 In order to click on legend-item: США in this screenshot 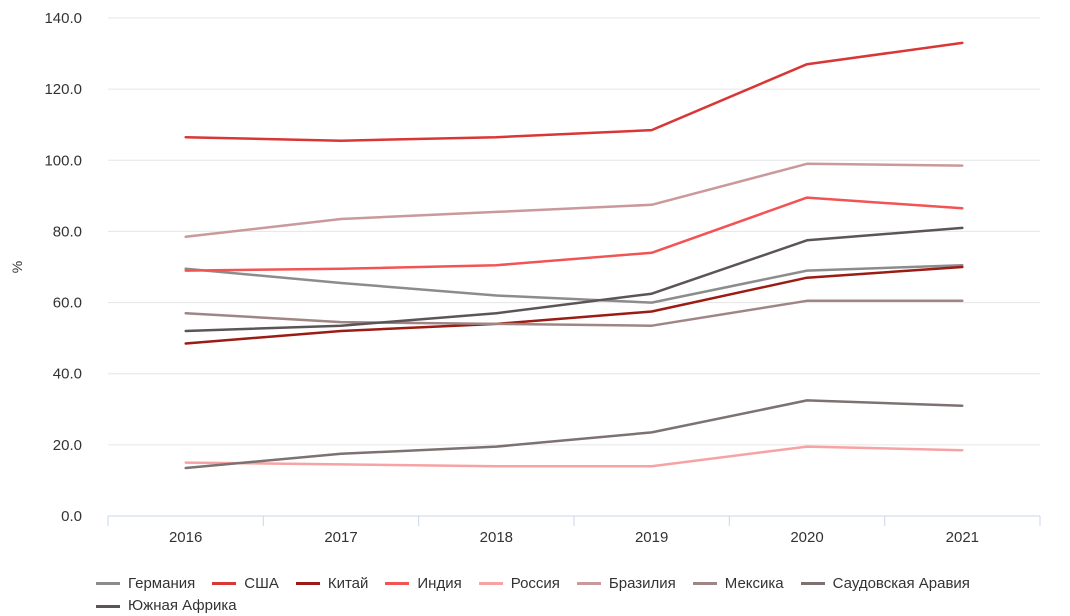, I will do `click(245, 584)`.